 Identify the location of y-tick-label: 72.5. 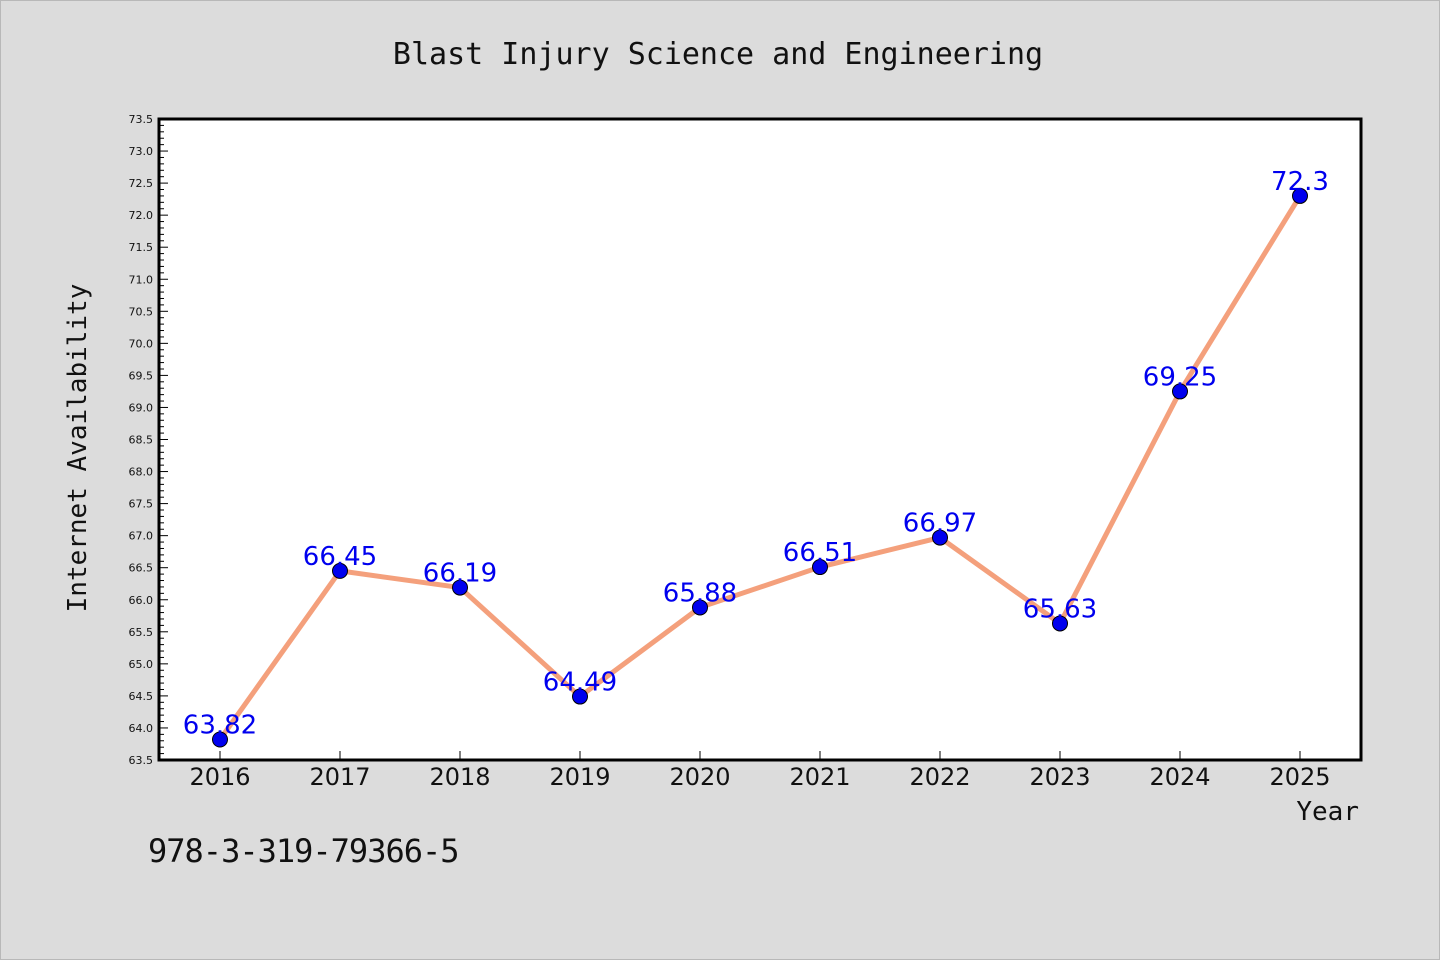
(141, 183).